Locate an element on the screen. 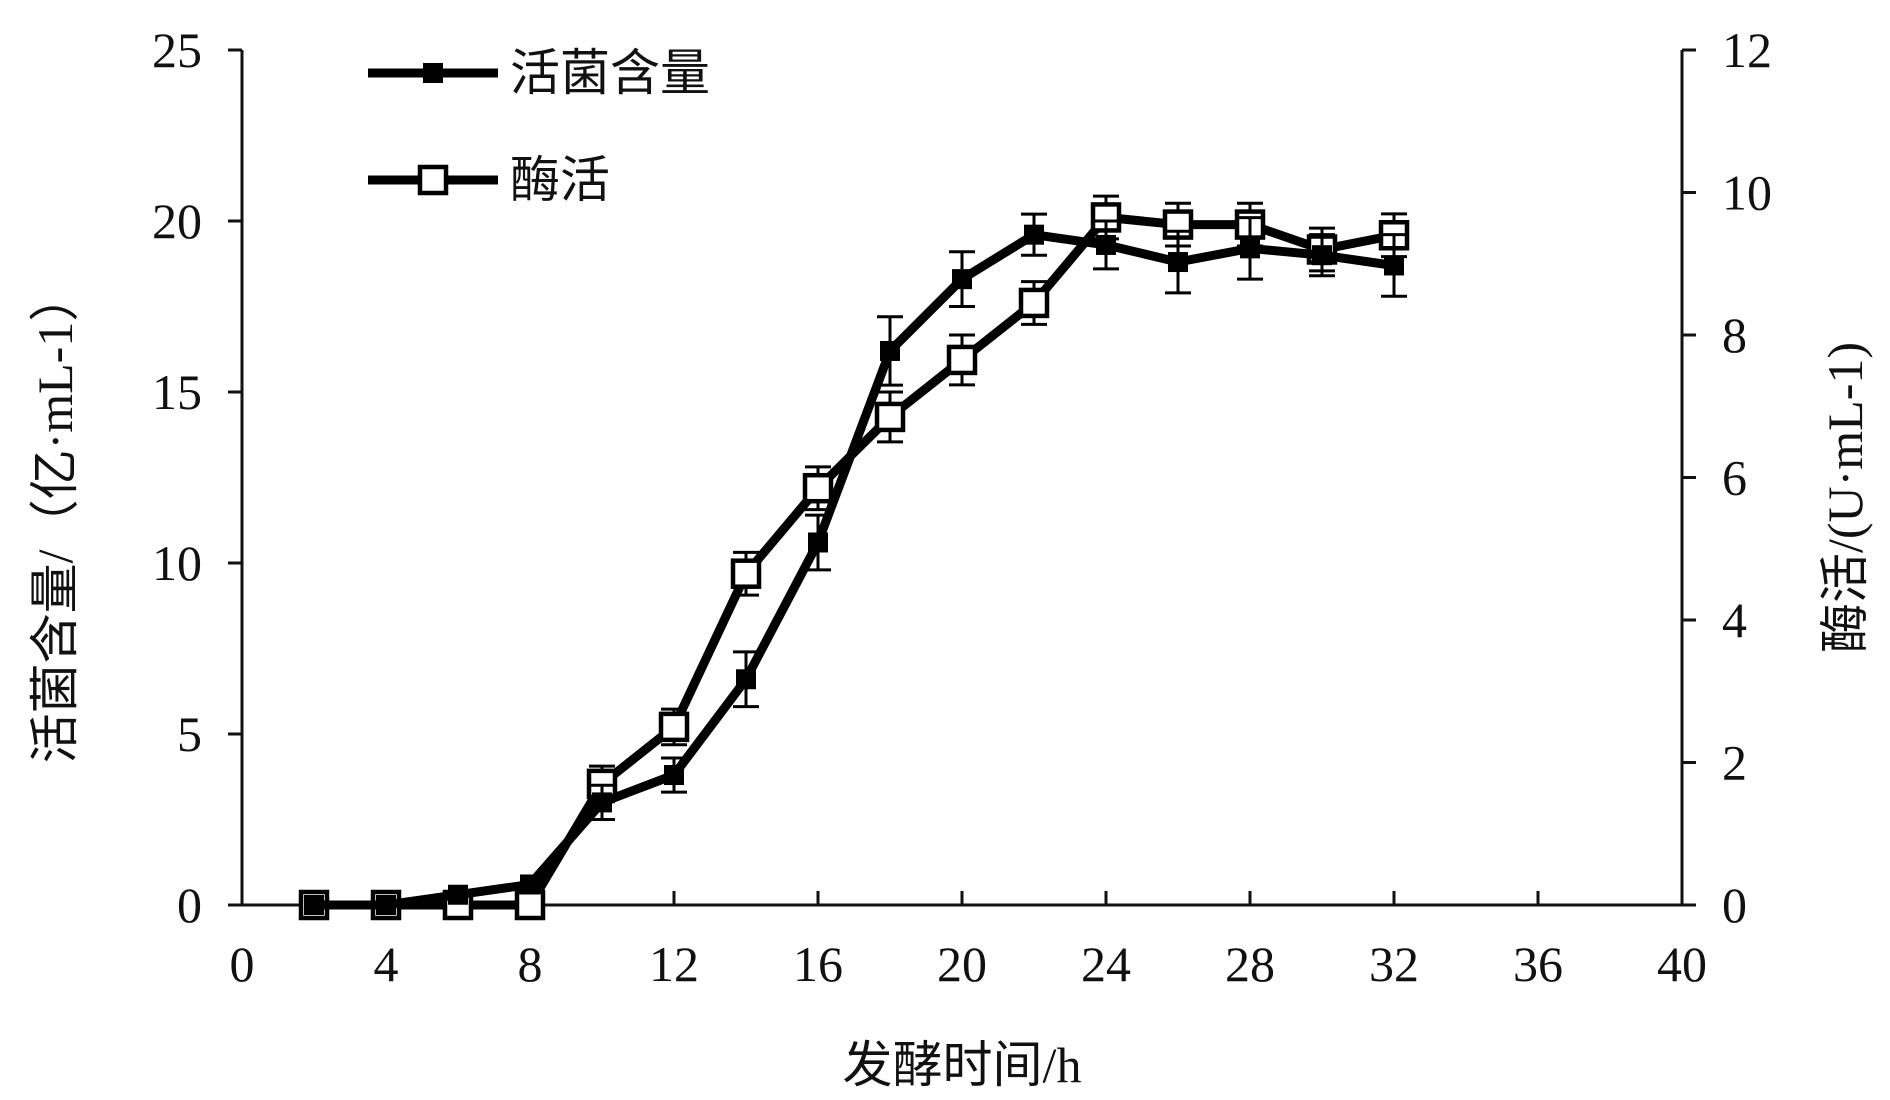 Image resolution: width=1890 pixels, height=1100 pixels. x-tick-label: 8 is located at coordinates (530, 964).